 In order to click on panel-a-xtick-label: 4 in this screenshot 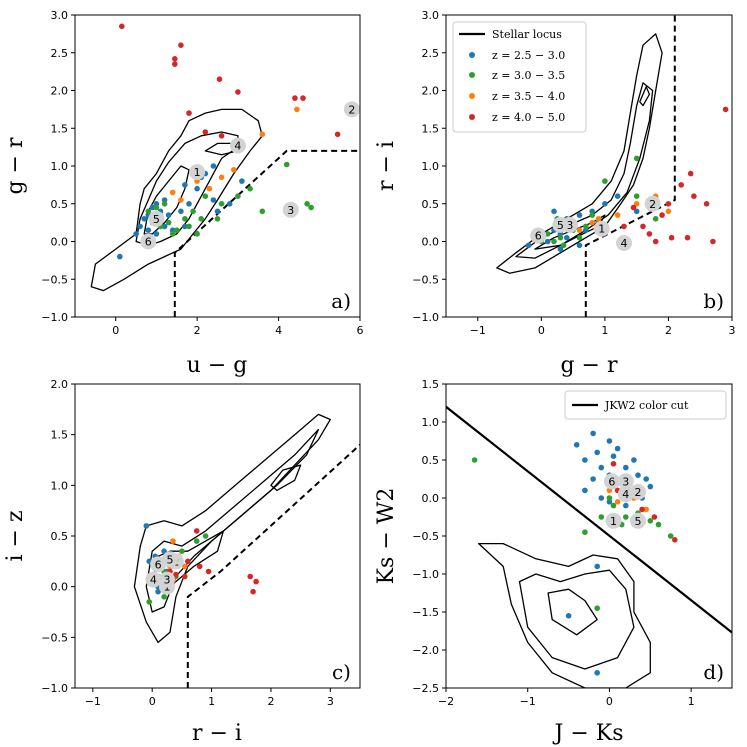, I will do `click(278, 330)`.